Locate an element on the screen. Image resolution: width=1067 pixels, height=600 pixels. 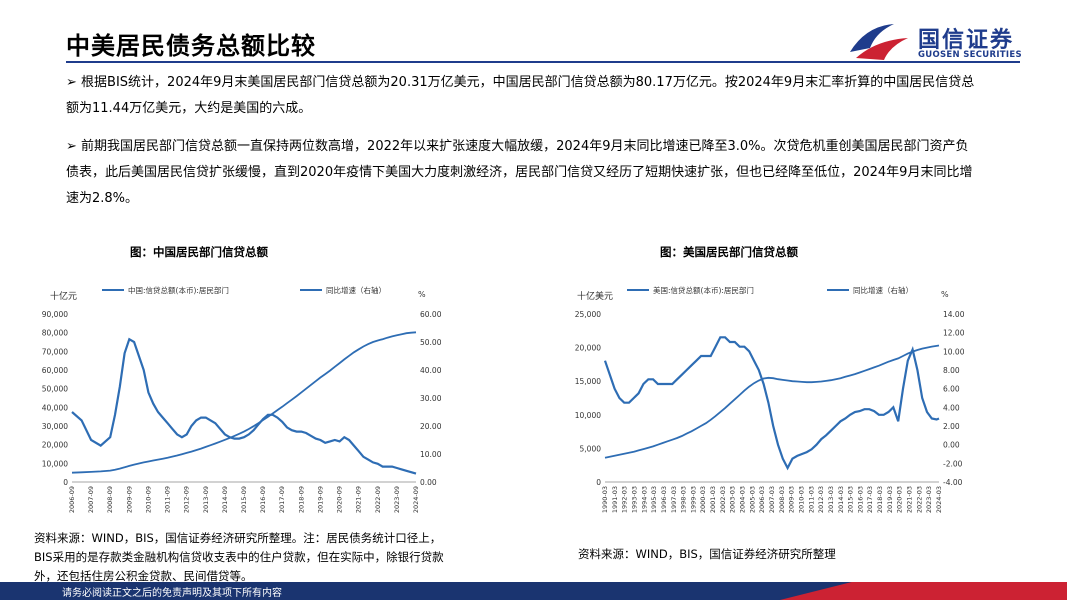
x-tick-label: 2019-09 is located at coordinates (320, 499).